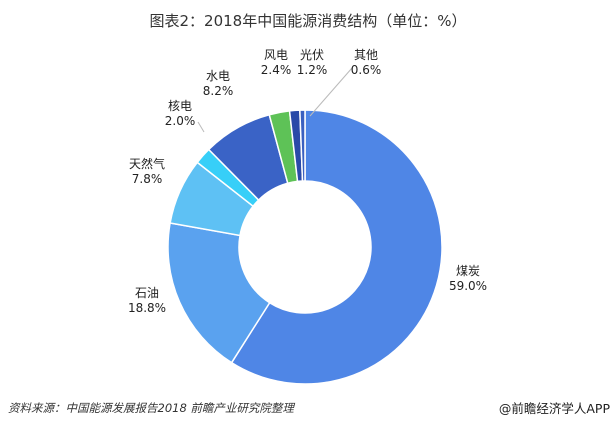 This screenshot has width=616, height=423. I want to click on category-label-3: 核电, so click(180, 106).